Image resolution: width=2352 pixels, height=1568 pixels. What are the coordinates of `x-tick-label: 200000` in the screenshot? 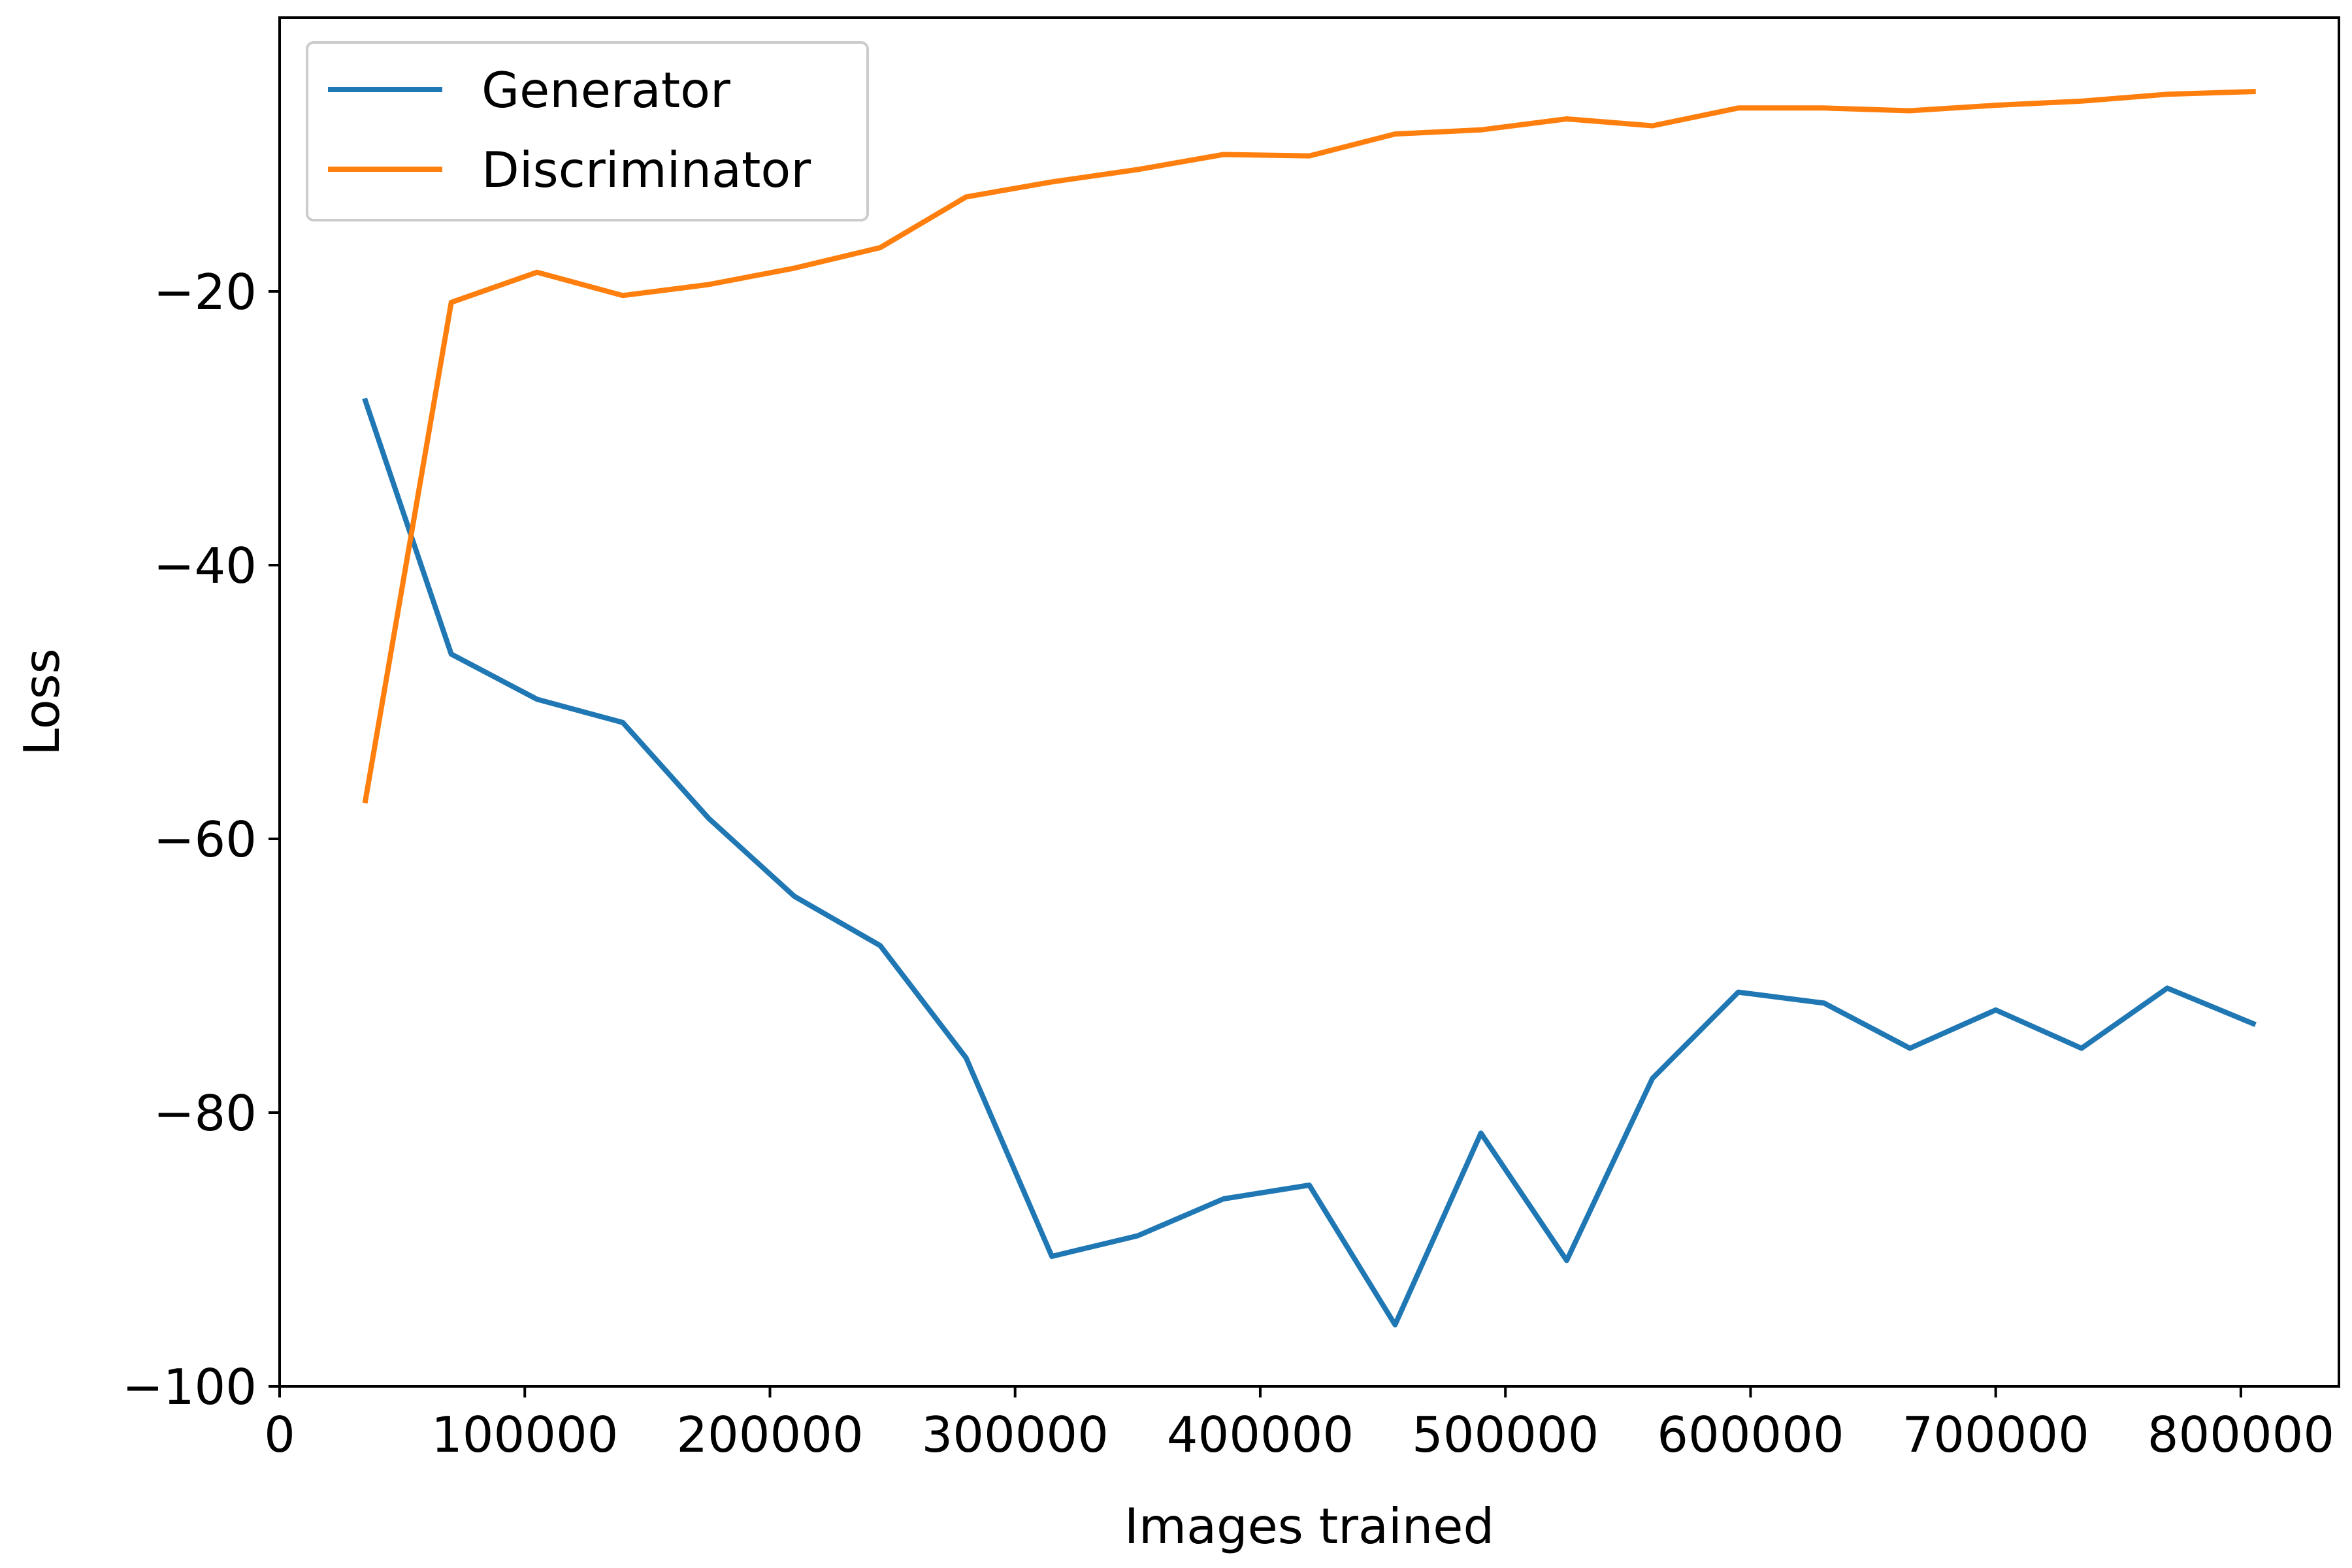 It's located at (769, 1434).